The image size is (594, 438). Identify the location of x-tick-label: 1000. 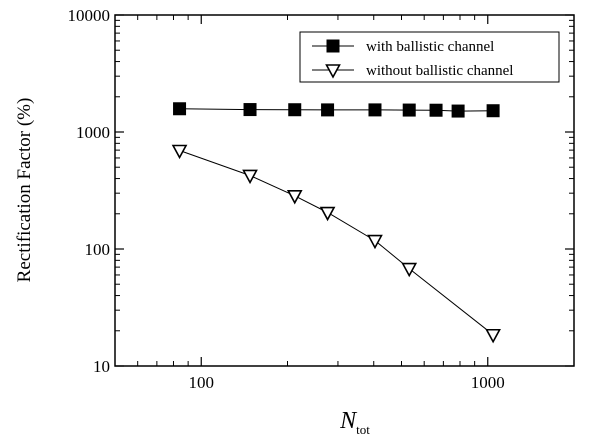
(488, 382).